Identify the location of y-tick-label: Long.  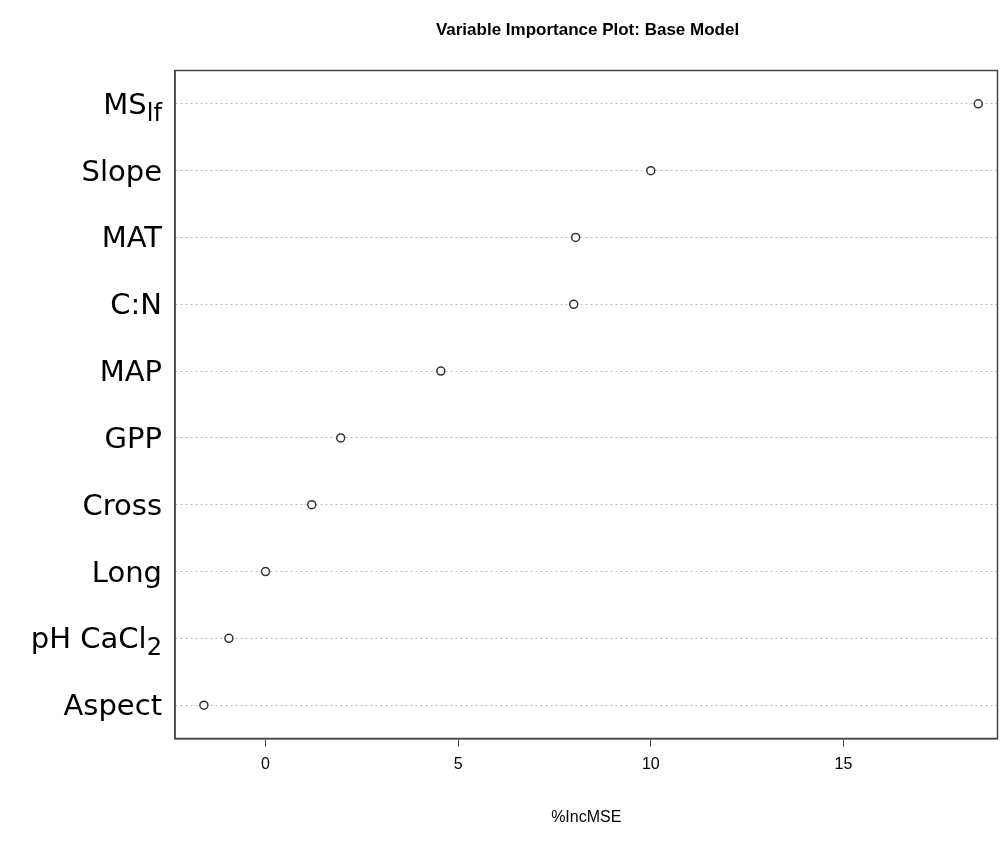
(126, 572).